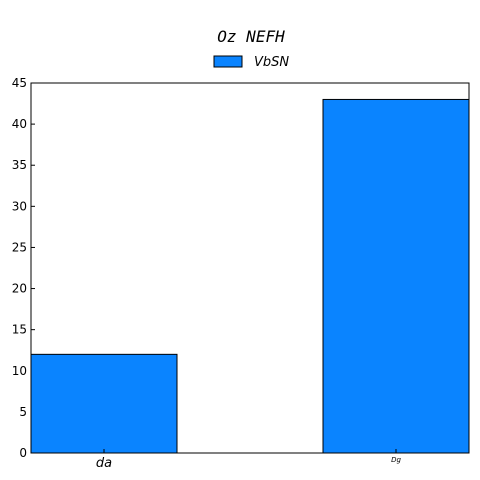 The image size is (480, 480). What do you see at coordinates (19, 83) in the screenshot?
I see `y-tick-label: 45` at bounding box center [19, 83].